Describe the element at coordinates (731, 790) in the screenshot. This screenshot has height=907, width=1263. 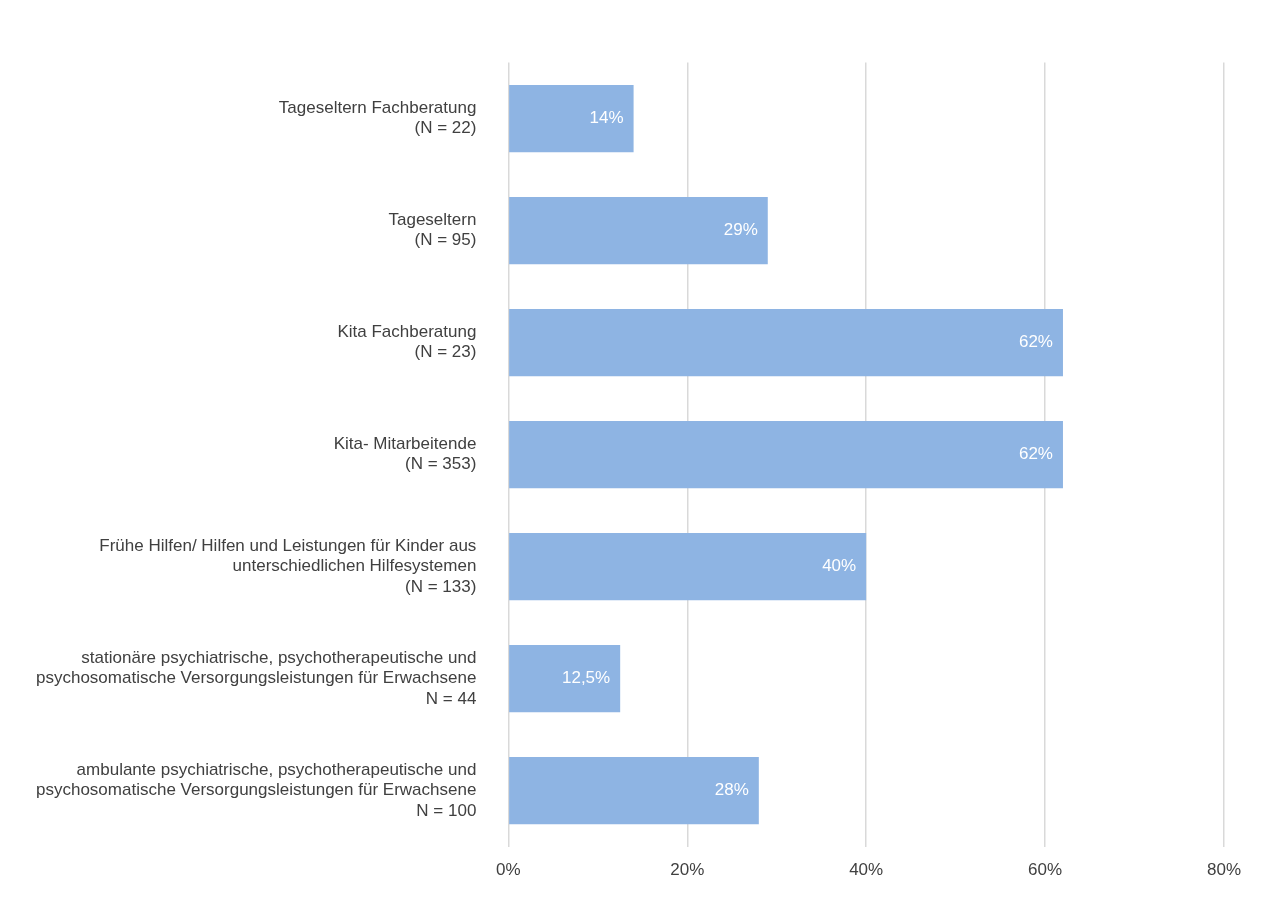
I see `data-label: 28%` at that location.